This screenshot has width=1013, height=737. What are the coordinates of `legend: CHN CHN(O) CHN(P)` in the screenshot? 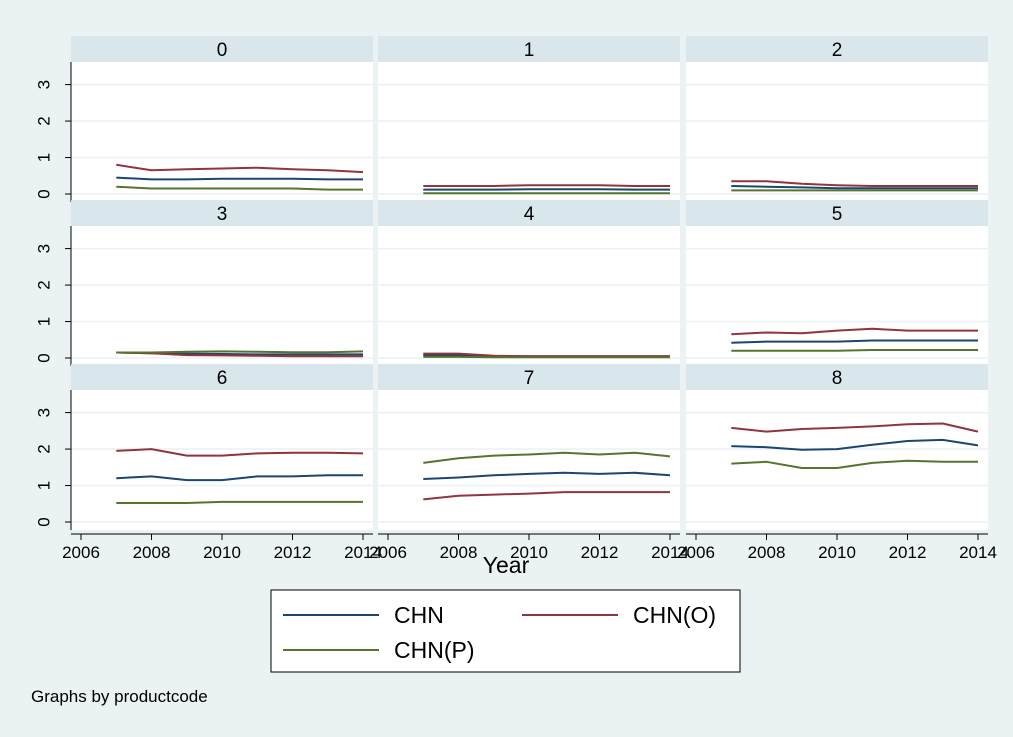 It's located at (505, 631).